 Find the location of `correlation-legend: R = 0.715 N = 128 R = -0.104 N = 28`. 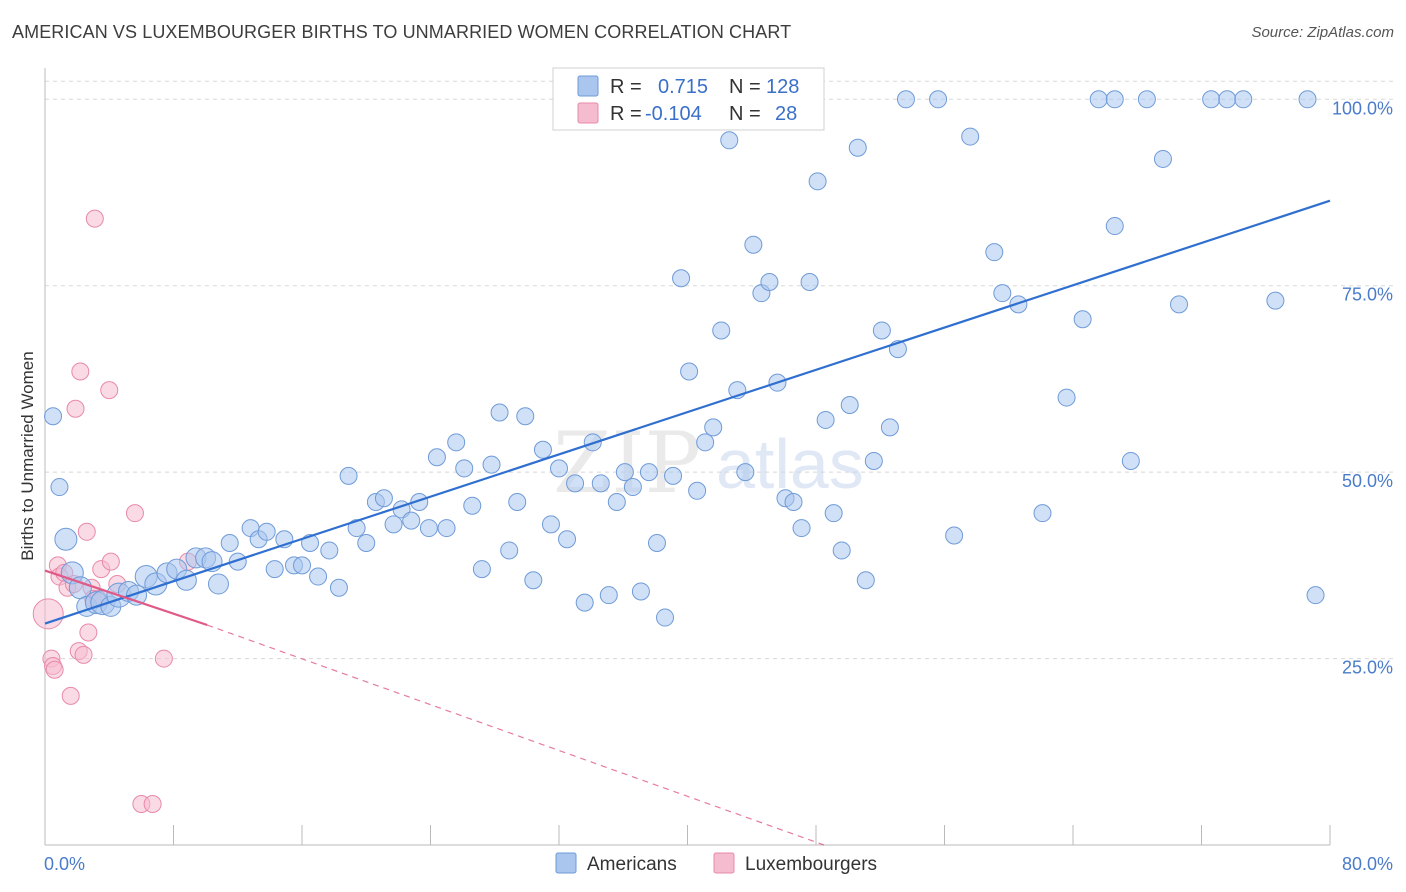

correlation-legend: R = 0.715 N = 128 R = -0.104 N = 28 is located at coordinates (688, 99).